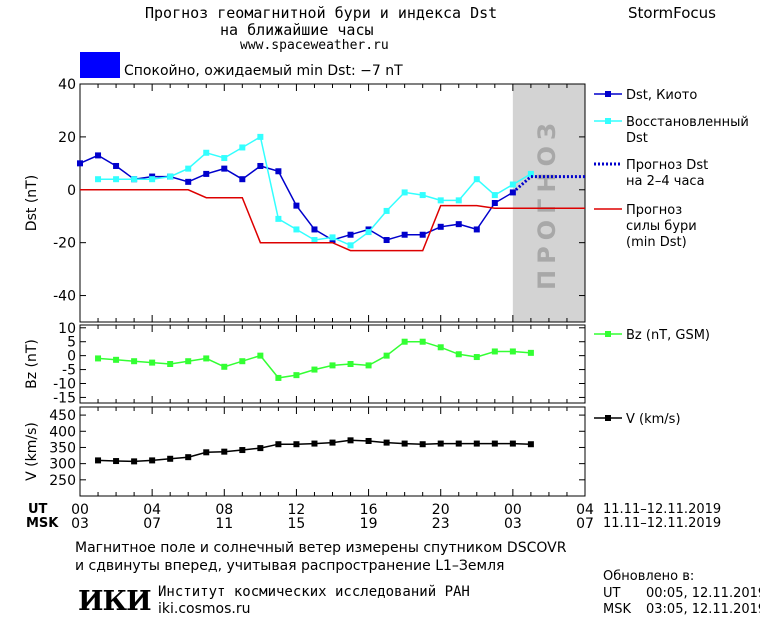  What do you see at coordinates (513, 524) in the screenshot?
I see `msk-tick-label: 03` at bounding box center [513, 524].